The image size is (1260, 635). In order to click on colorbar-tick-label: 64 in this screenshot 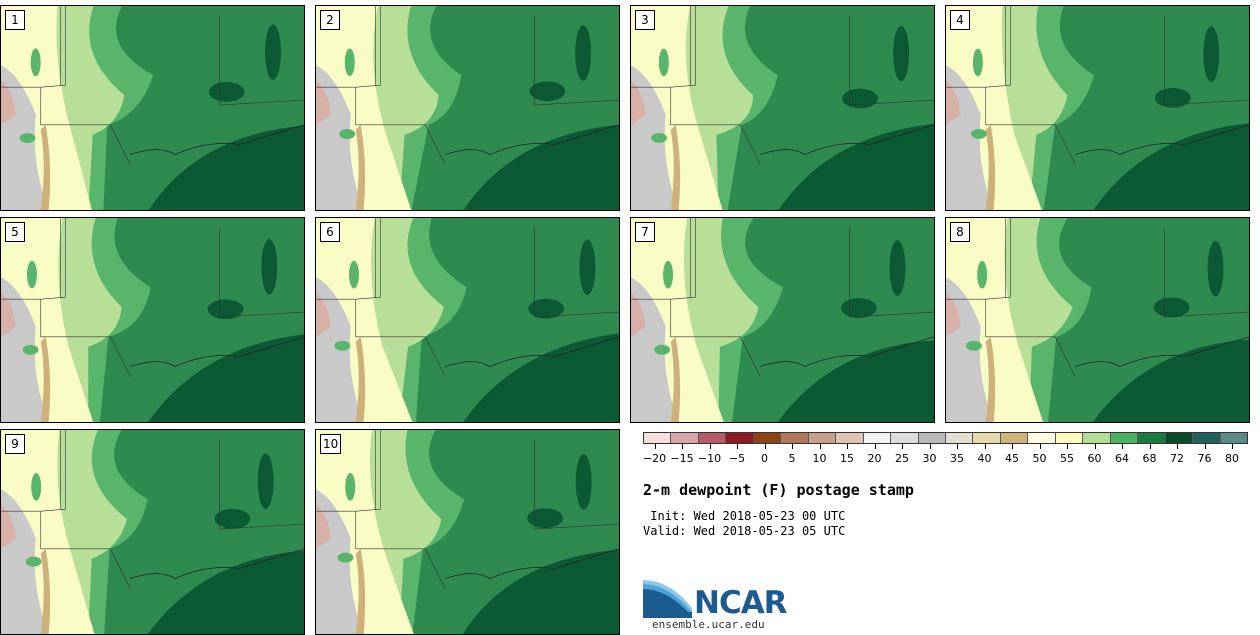, I will do `click(1122, 458)`.